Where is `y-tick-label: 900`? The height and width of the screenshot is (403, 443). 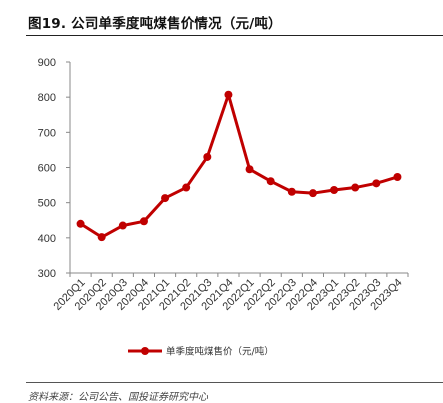
y-tick-label: 900 is located at coordinates (47, 63).